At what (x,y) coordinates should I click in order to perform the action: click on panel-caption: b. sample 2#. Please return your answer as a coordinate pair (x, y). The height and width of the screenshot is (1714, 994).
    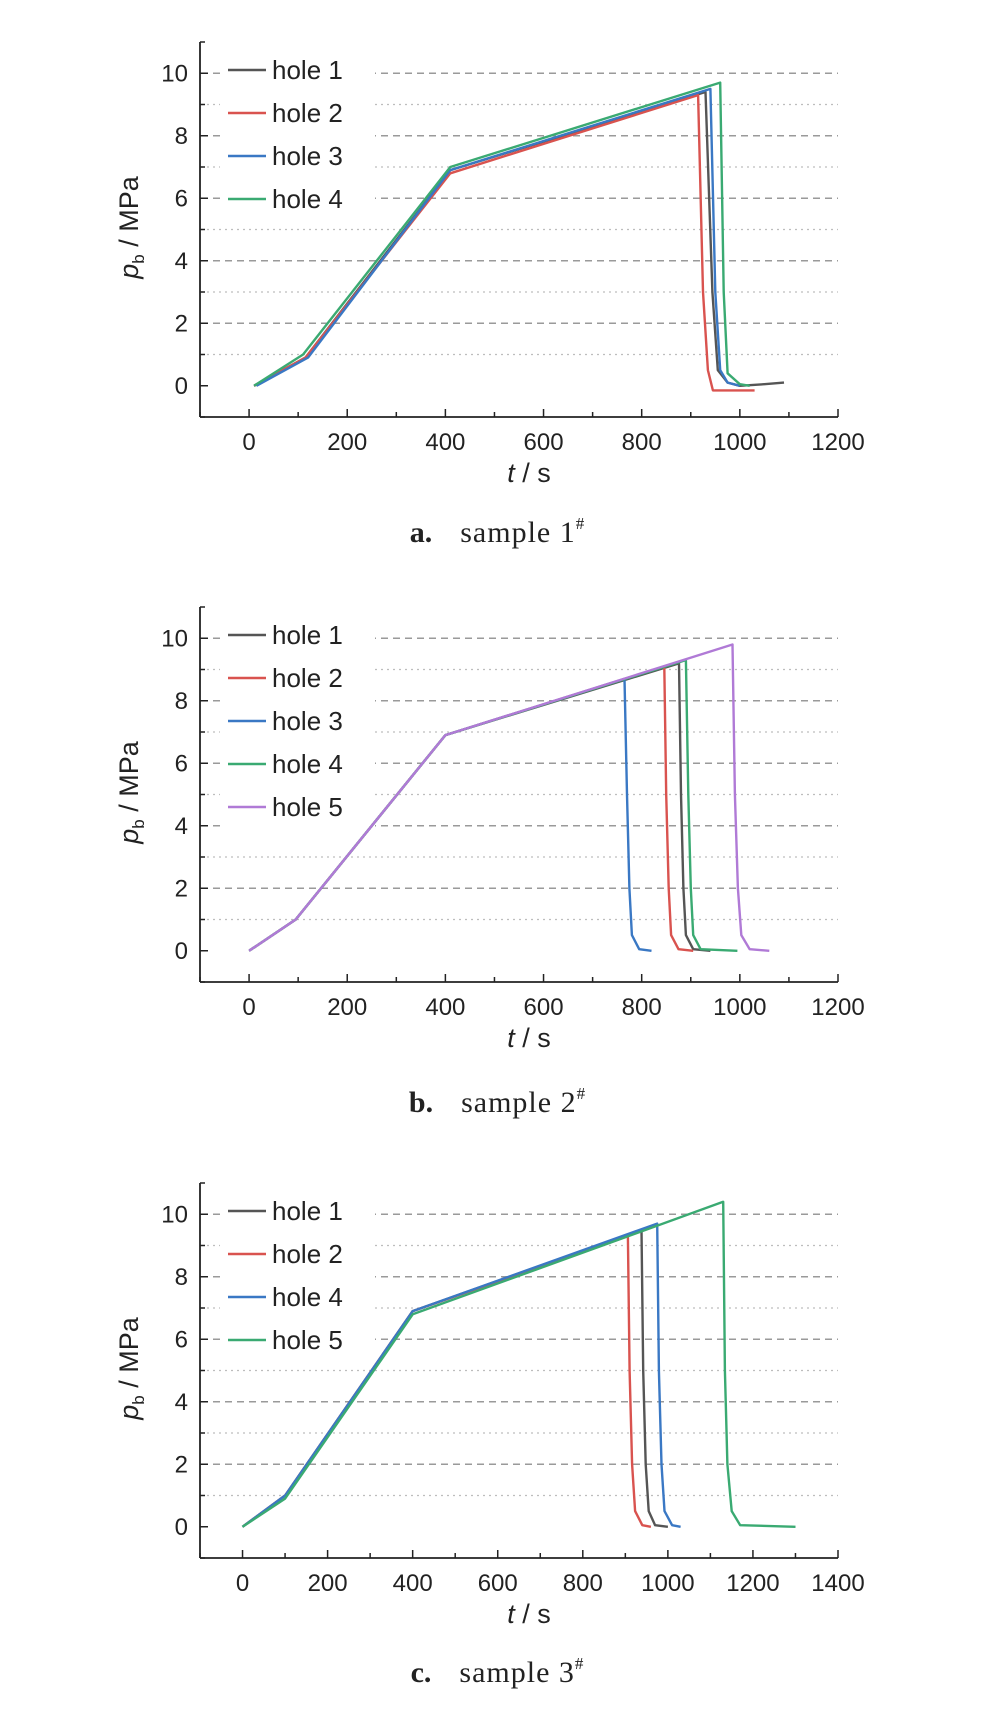
    Looking at the image, I should click on (497, 1101).